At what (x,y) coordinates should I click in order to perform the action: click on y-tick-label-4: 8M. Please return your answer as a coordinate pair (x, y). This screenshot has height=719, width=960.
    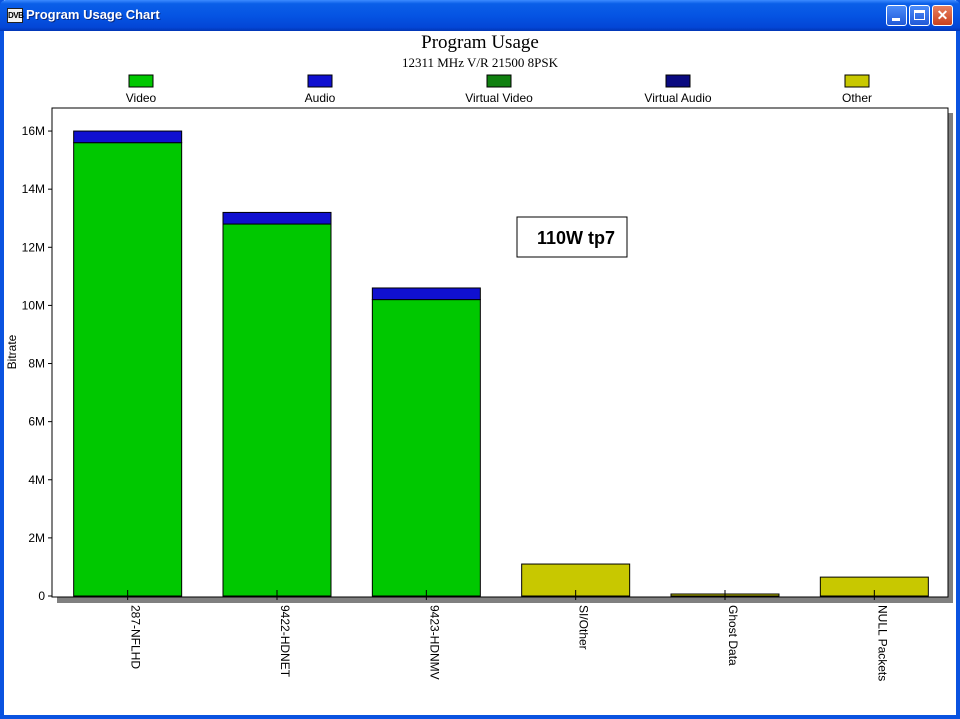
    Looking at the image, I should click on (36, 364).